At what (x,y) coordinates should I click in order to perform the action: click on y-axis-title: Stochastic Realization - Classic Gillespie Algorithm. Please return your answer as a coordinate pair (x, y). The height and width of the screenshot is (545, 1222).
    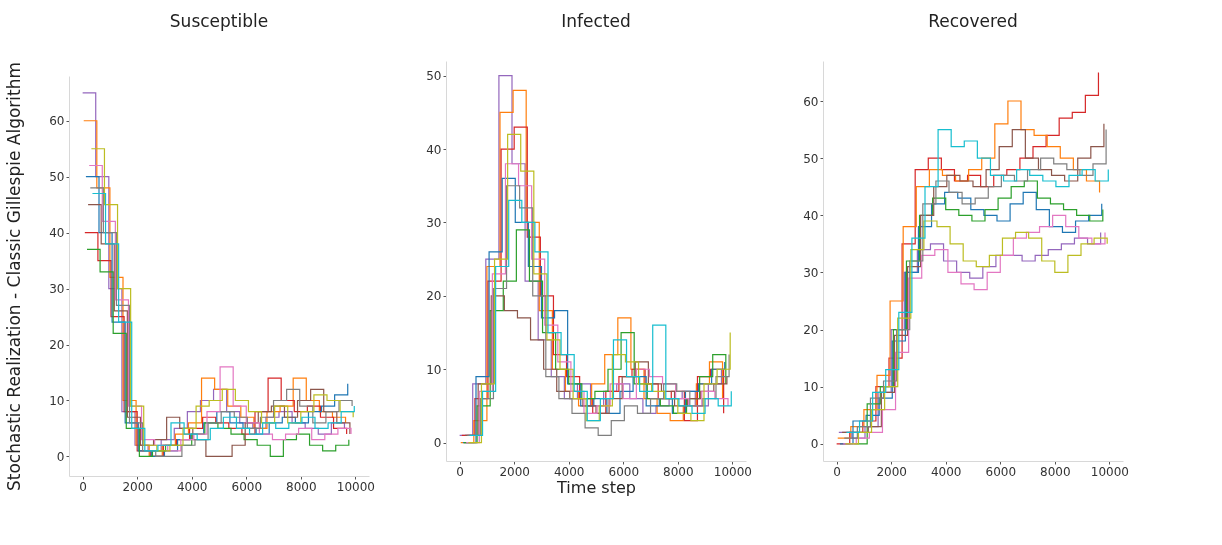
    Looking at the image, I should click on (14, 276).